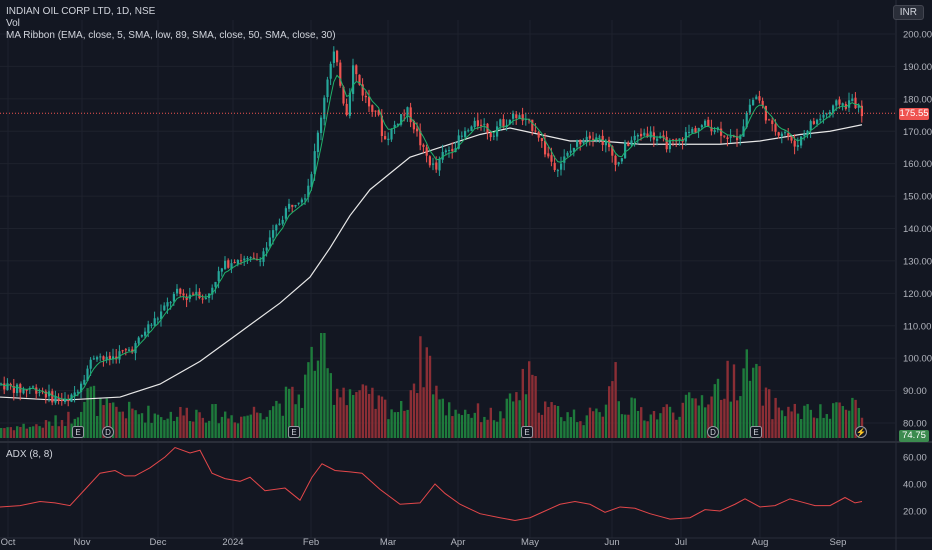 The width and height of the screenshot is (932, 550). Describe the element at coordinates (458, 542) in the screenshot. I see `x-tick-label: Apr` at that location.